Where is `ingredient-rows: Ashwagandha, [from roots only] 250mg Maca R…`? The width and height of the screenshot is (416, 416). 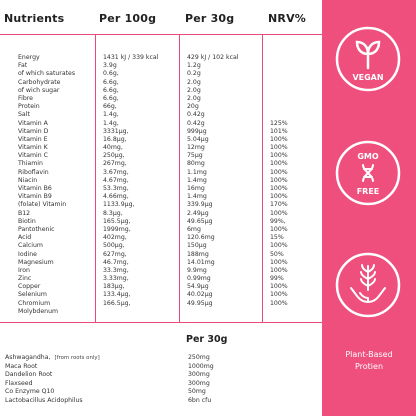 ingredient-rows: Ashwagandha, [from roots only] 250mg Maca R… is located at coordinates (161, 380).